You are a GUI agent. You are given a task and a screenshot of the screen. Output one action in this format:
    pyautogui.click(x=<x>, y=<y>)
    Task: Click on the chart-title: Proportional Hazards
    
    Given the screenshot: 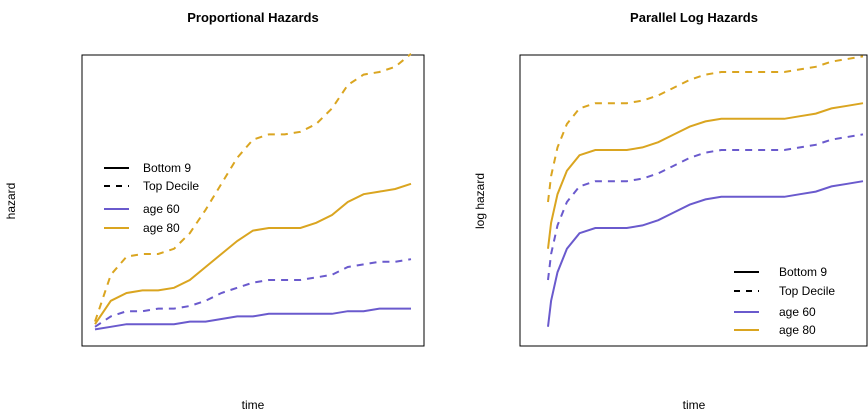 What is the action you would take?
    pyautogui.click(x=252, y=17)
    